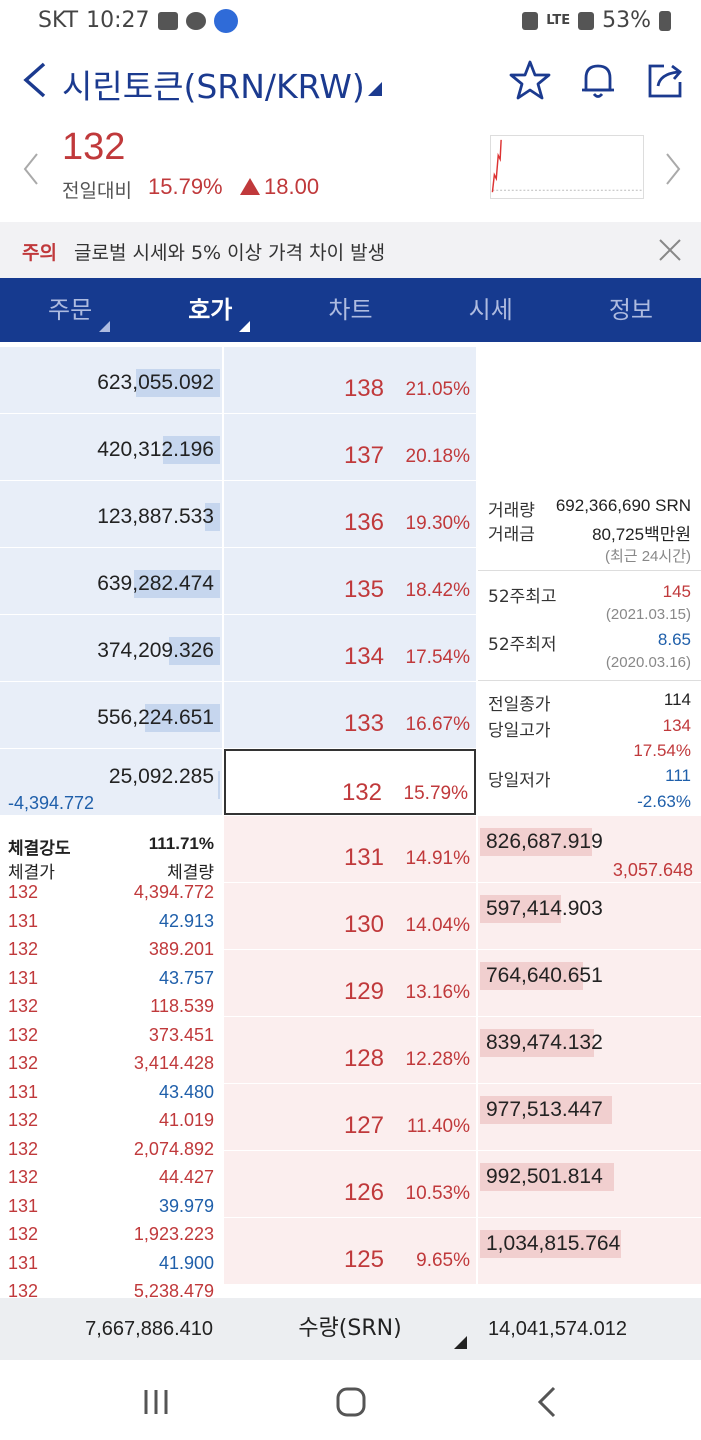 This screenshot has height=1440, width=701. Describe the element at coordinates (363, 589) in the screenshot. I see `ask-price: 135` at that location.